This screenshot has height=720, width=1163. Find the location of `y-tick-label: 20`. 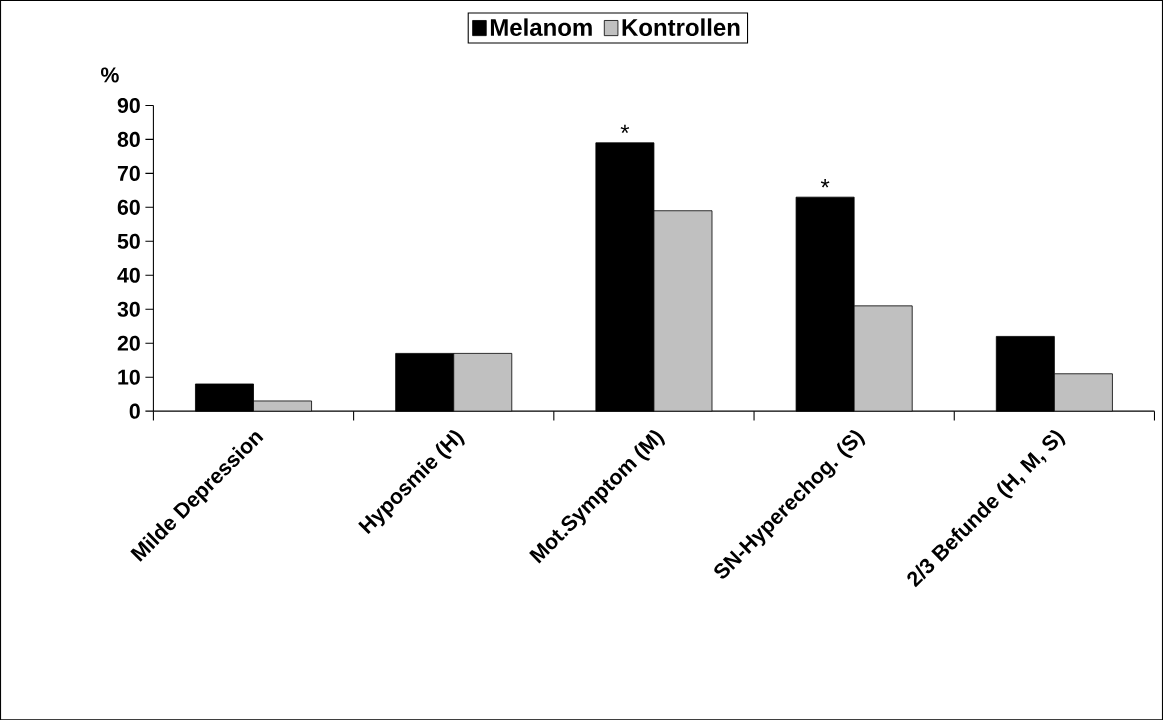

y-tick-label: 20 is located at coordinates (128, 343).